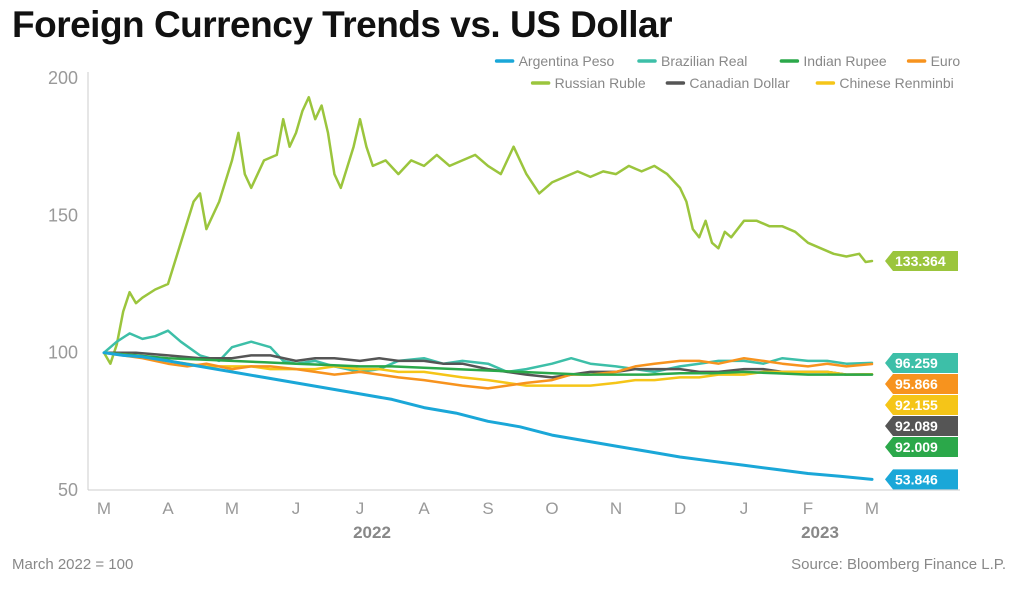 The height and width of the screenshot is (589, 1024). Describe the element at coordinates (551, 508) in the screenshot. I see `x-tick-label: O` at that location.